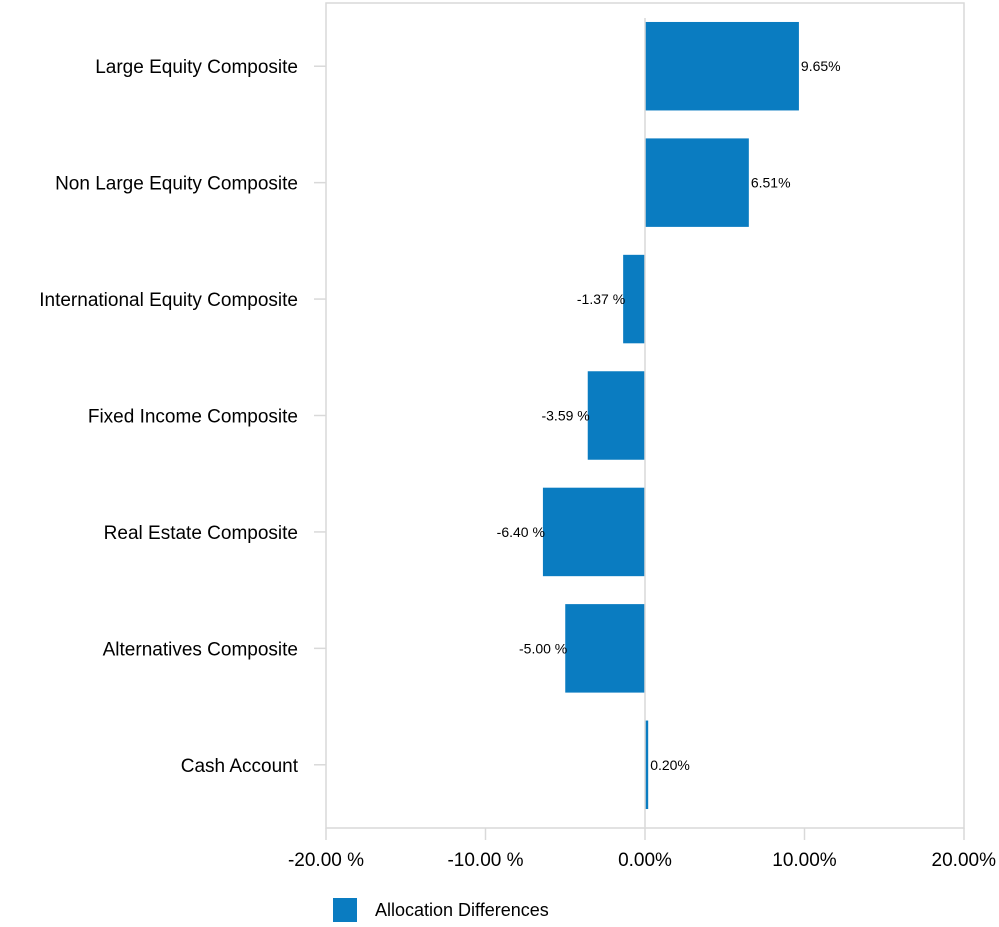 This screenshot has height=927, width=999. I want to click on category-label: Non Large Equity Composite, so click(176, 184).